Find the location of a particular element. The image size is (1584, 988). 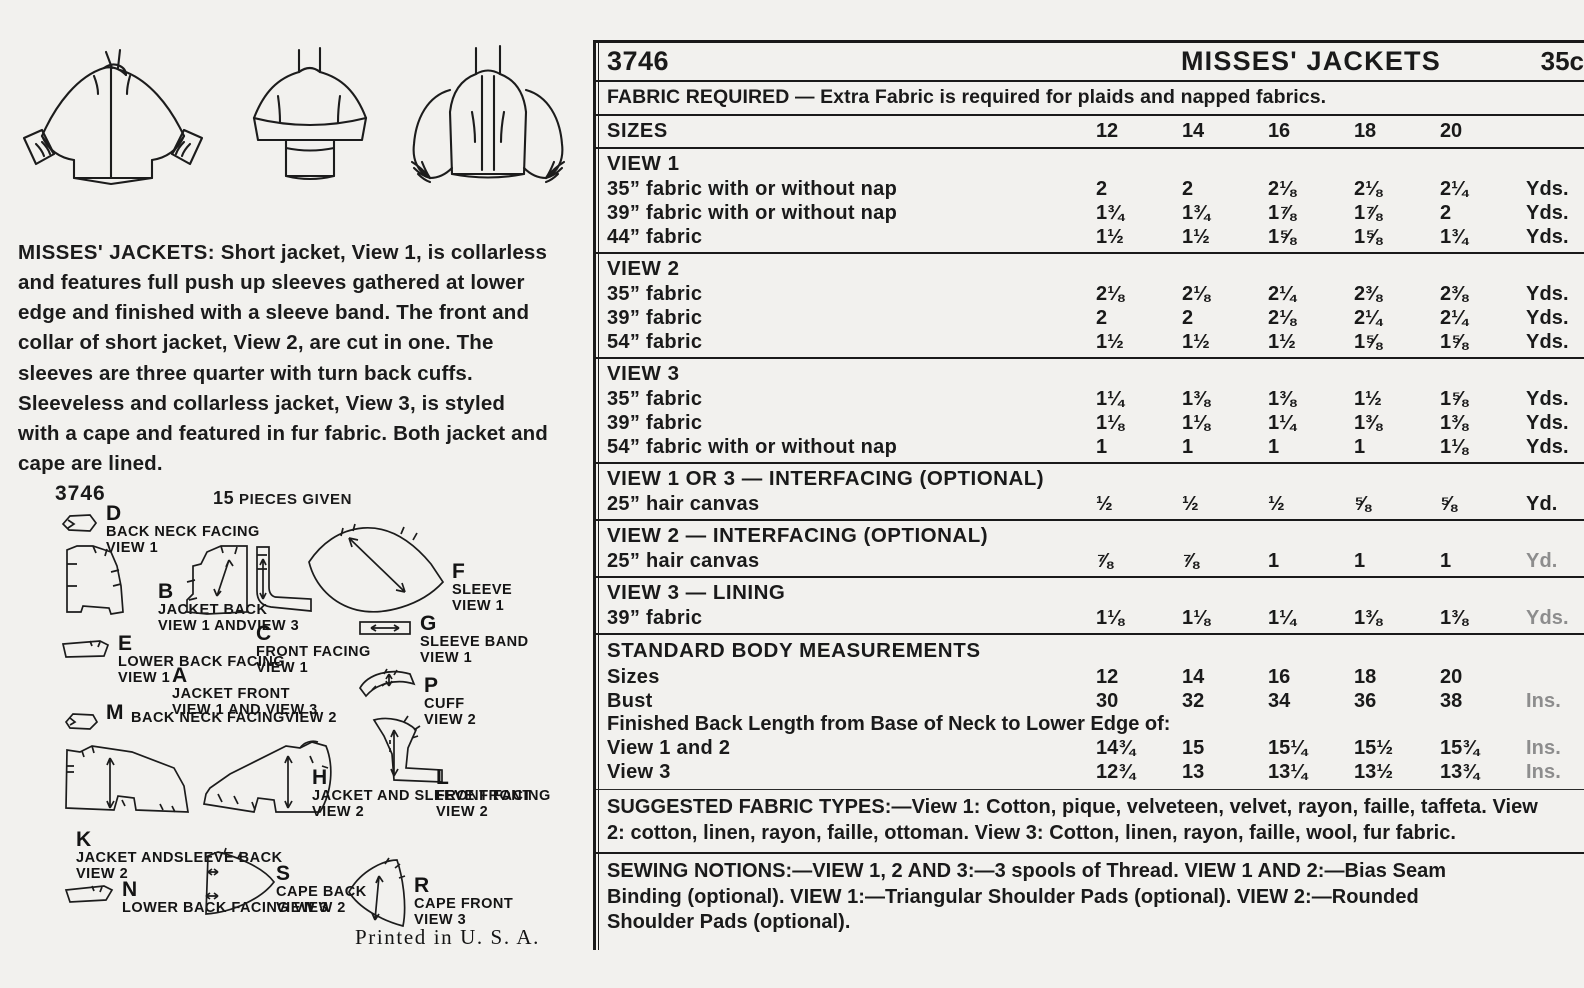

sizes-label: SIZES is located at coordinates (637, 131).